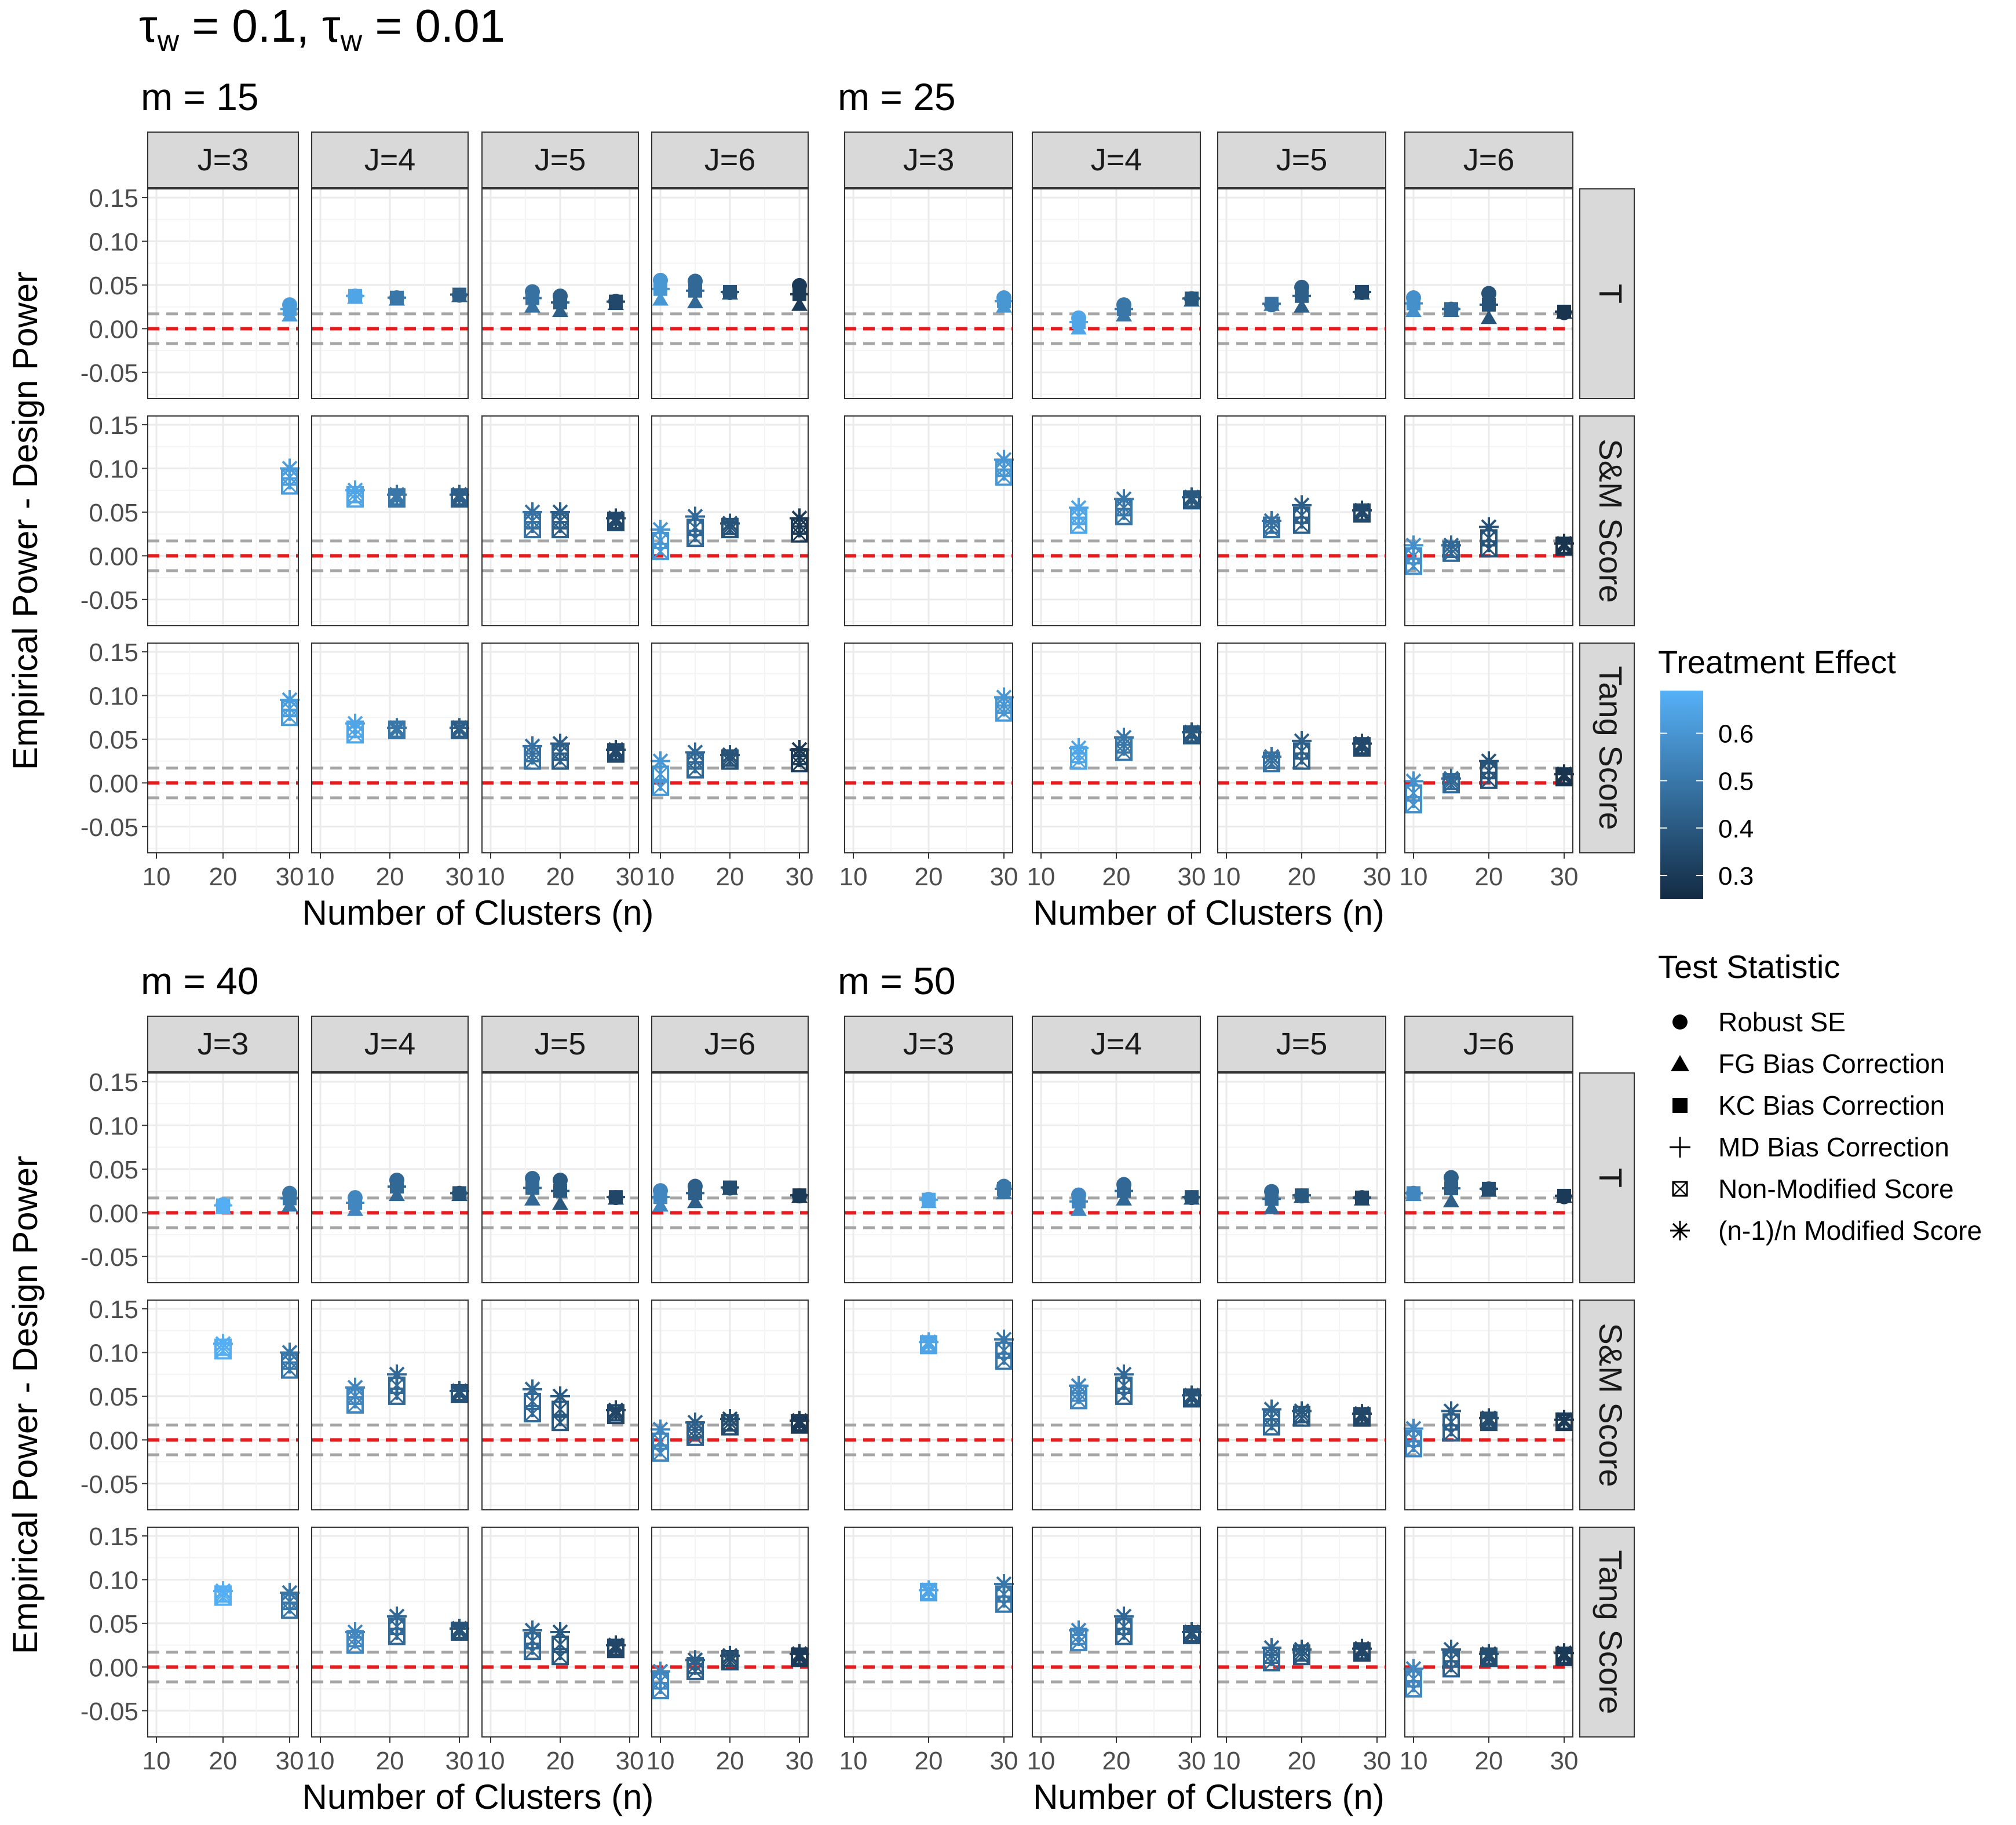 Image resolution: width=2016 pixels, height=1825 pixels. I want to click on panel-J6-T, so click(730, 294).